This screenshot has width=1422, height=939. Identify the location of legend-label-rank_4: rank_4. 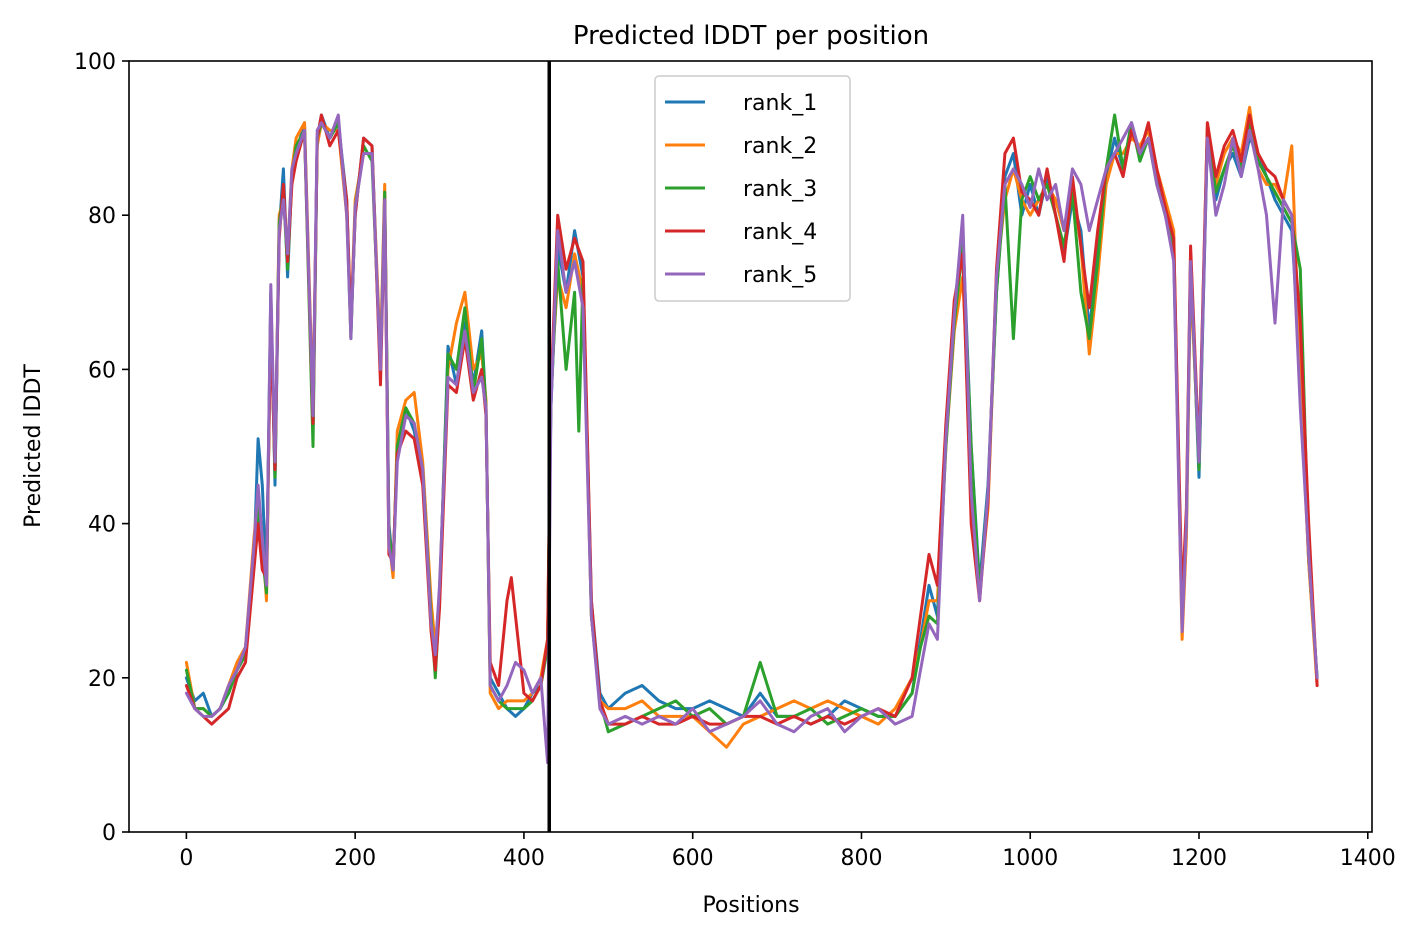
(780, 232).